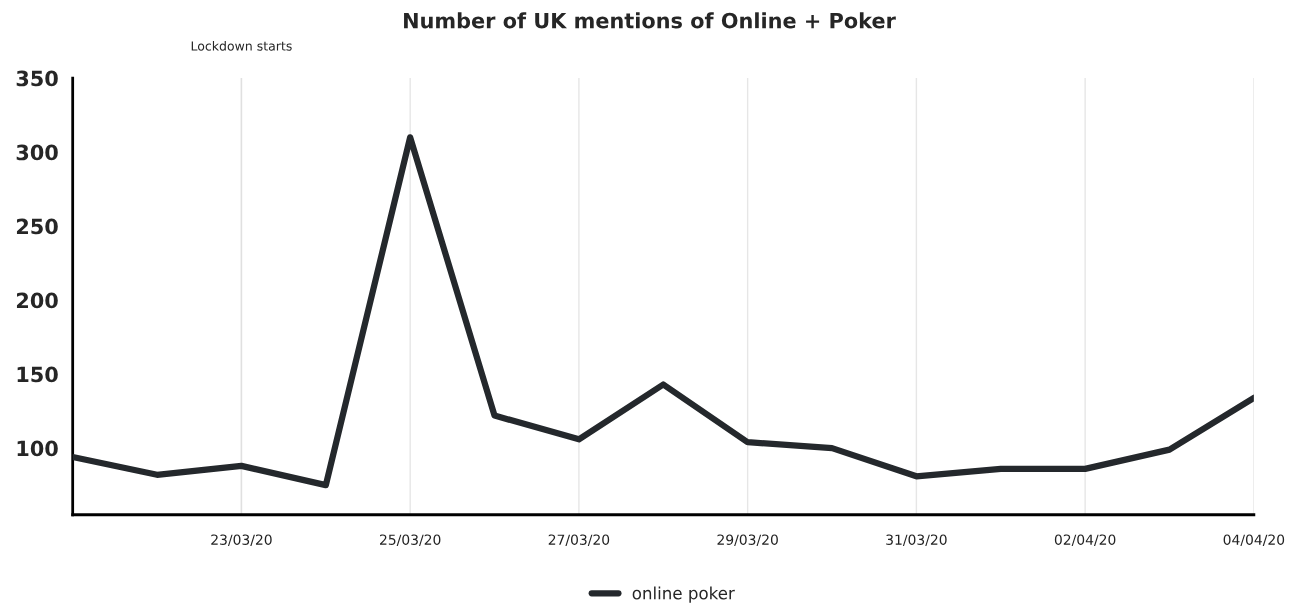 The height and width of the screenshot is (615, 1298). What do you see at coordinates (37, 448) in the screenshot?
I see `y-tick-label: 100` at bounding box center [37, 448].